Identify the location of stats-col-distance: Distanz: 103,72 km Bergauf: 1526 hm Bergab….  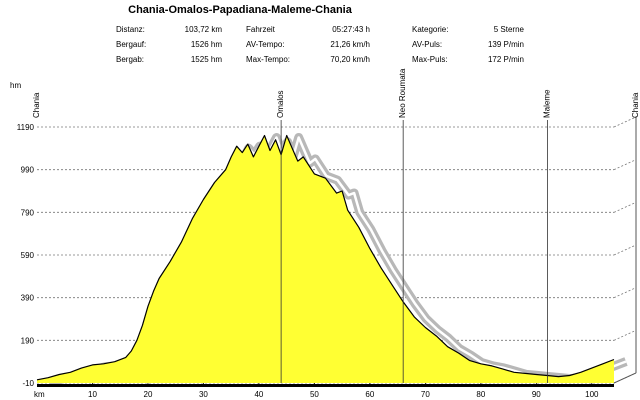
(169, 44).